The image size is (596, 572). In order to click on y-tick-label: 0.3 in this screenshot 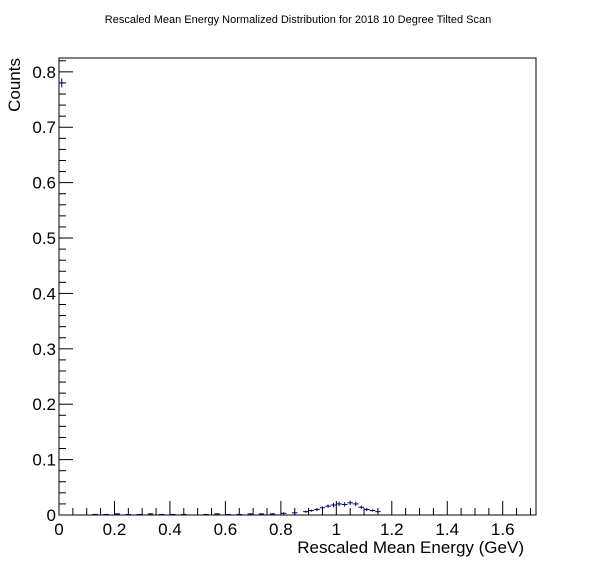, I will do `click(44, 349)`.